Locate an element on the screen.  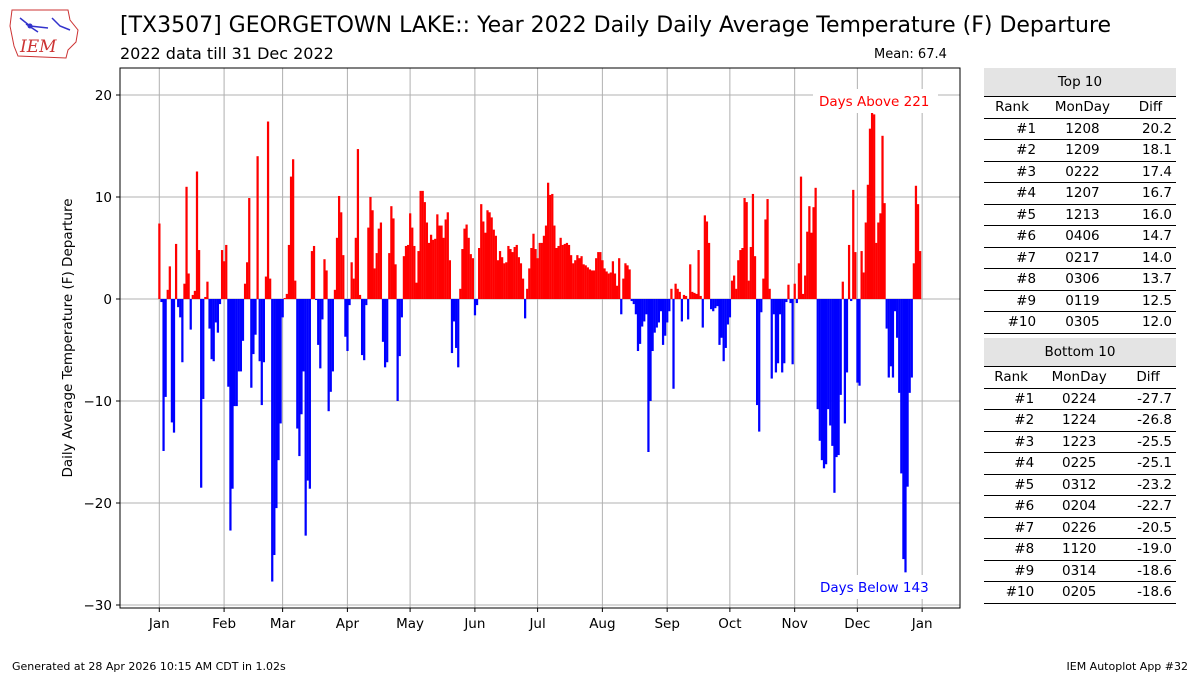
logo-text: IEM is located at coordinates (38, 47).